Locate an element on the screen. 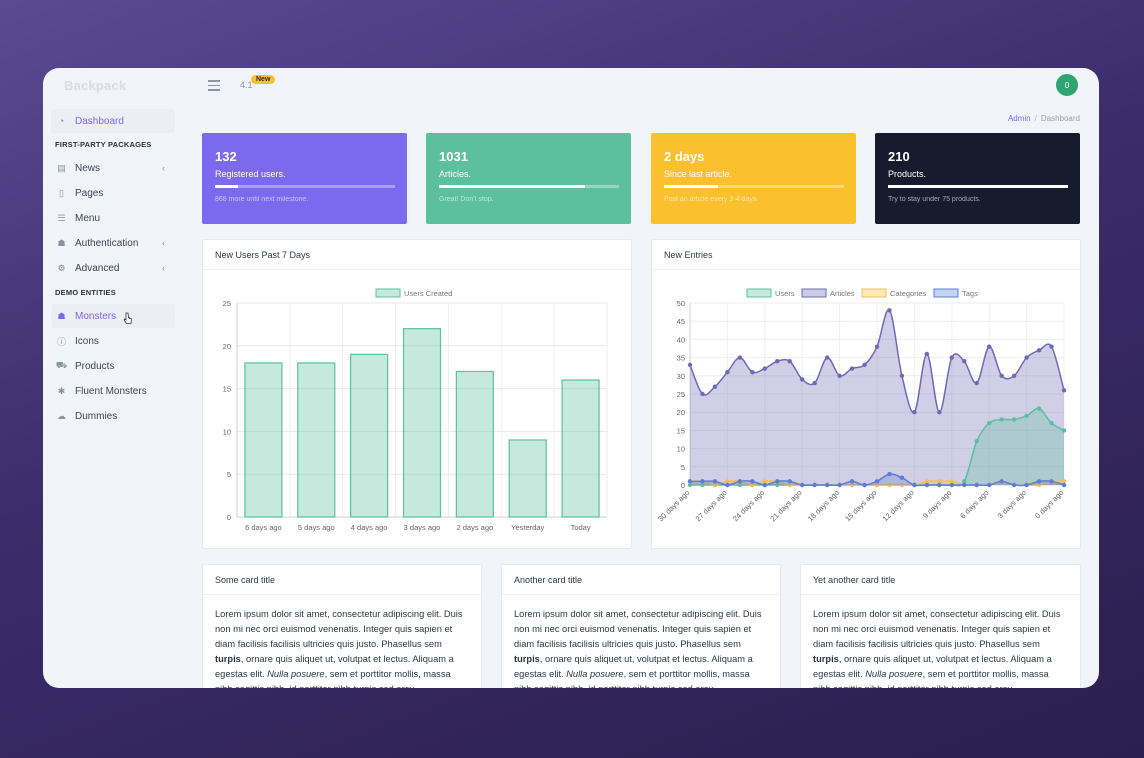  sidebar-item-icons: ⓘ Icons is located at coordinates (113, 341).